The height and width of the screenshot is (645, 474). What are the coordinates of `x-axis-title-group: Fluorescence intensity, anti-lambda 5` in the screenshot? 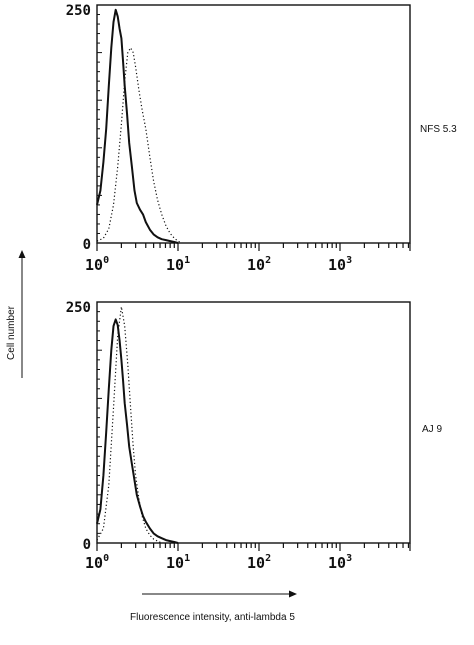 It's located at (213, 606).